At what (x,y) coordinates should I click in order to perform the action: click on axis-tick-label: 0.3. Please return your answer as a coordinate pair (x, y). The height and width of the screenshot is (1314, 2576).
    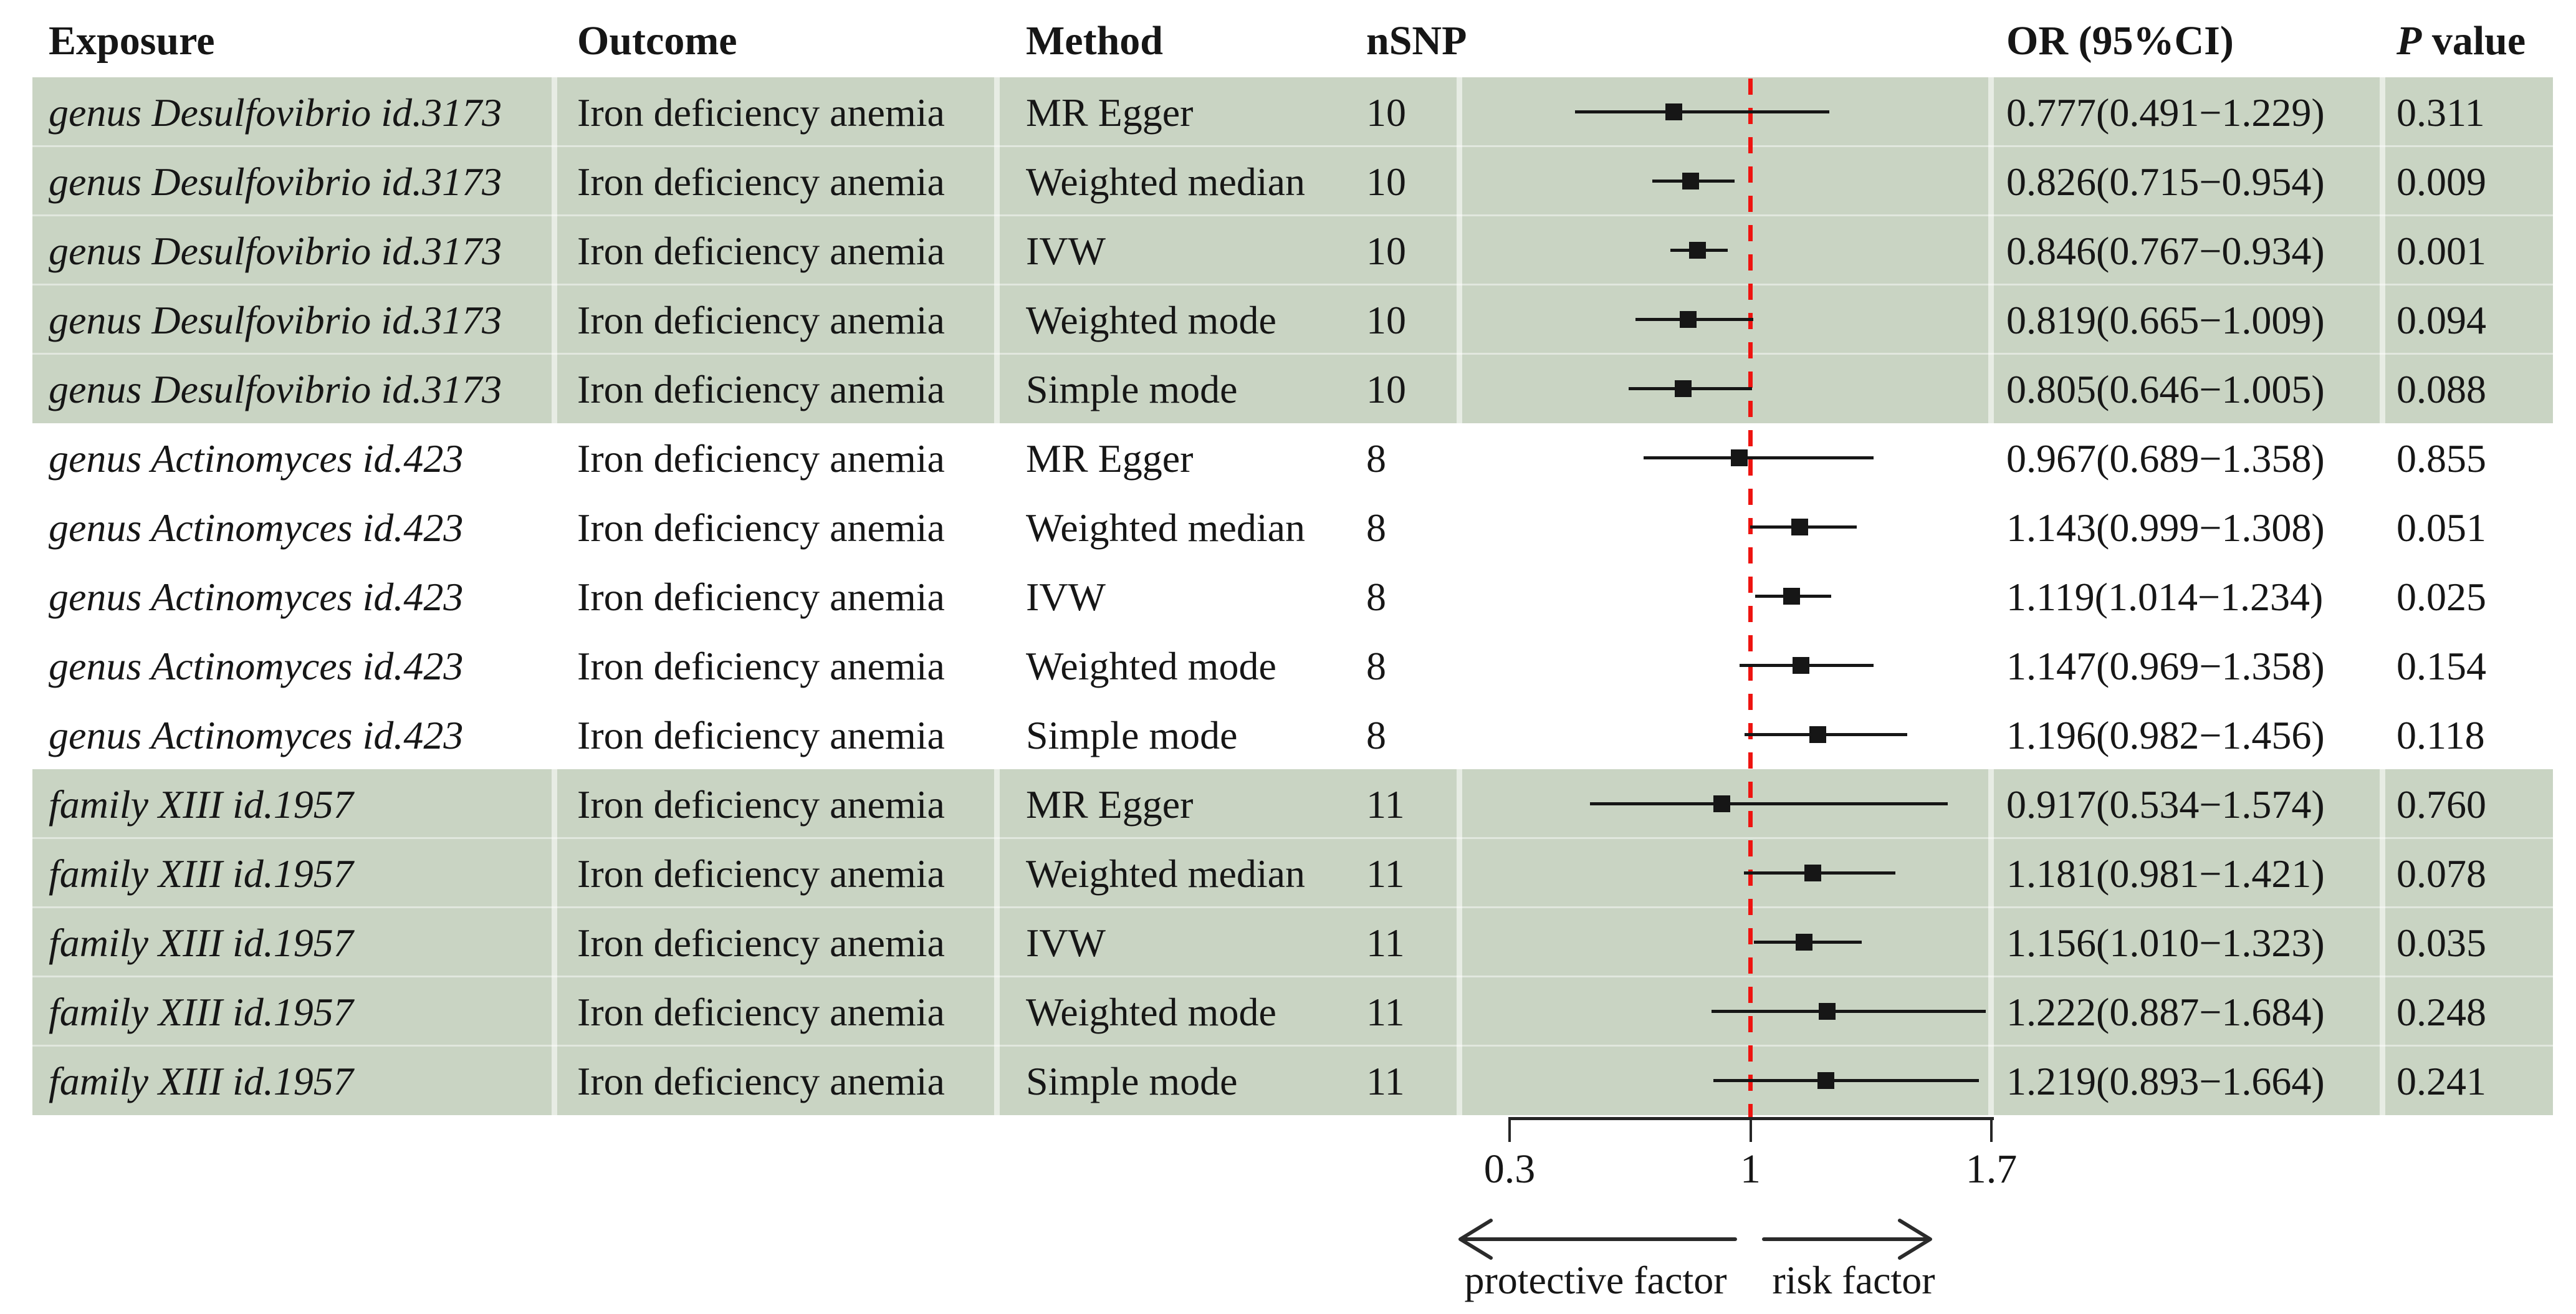
    Looking at the image, I should click on (1509, 1169).